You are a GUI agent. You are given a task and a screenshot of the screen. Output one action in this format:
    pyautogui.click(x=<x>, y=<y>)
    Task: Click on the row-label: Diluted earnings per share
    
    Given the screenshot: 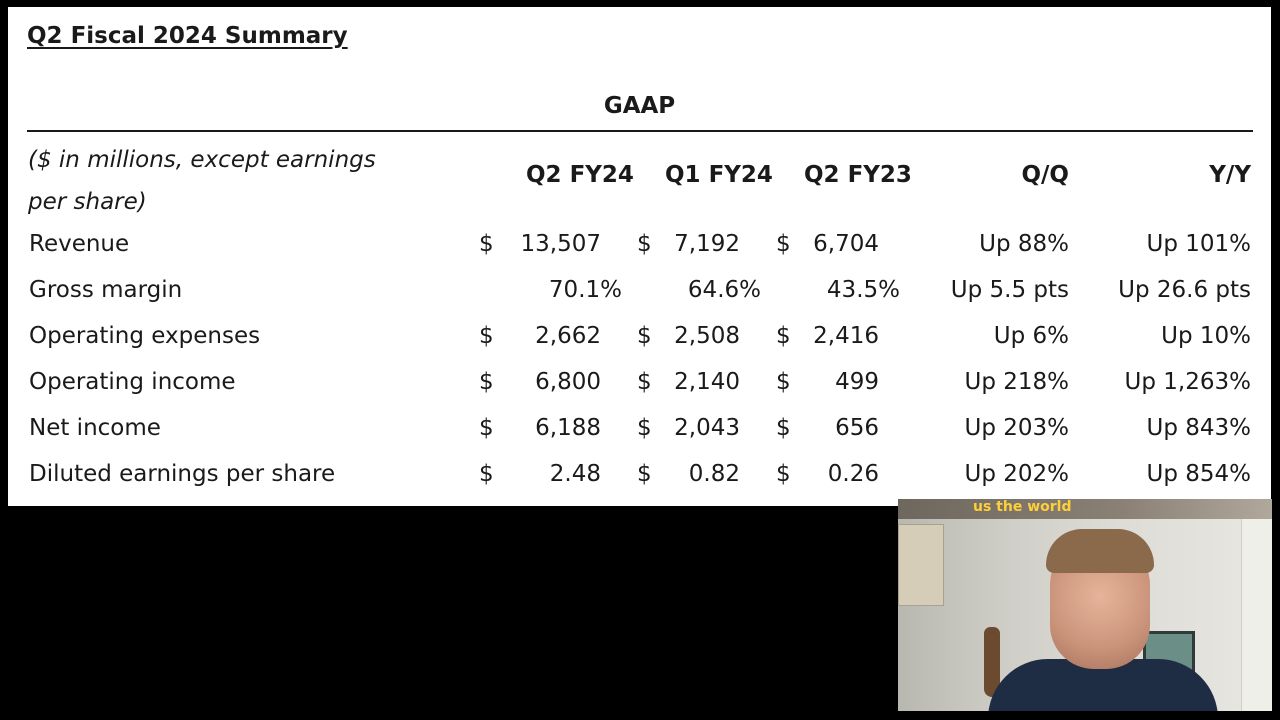 What is the action you would take?
    pyautogui.click(x=182, y=474)
    